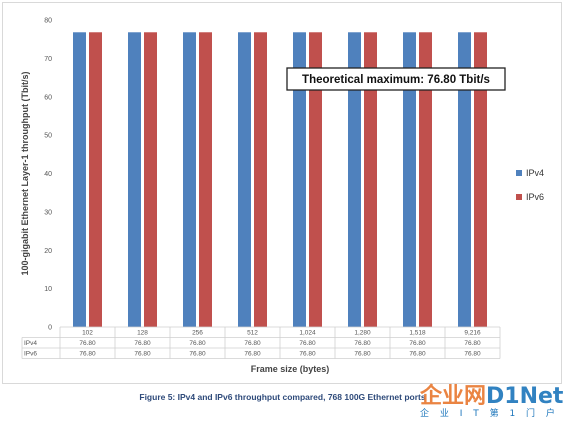  Describe the element at coordinates (48, 97) in the screenshot. I see `y-tick-label: 60` at that location.